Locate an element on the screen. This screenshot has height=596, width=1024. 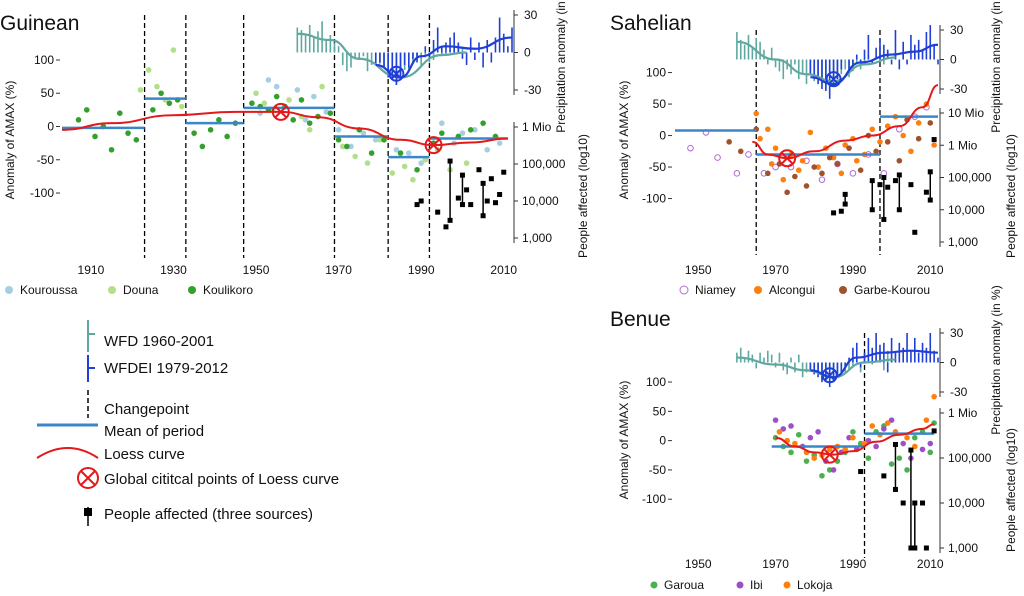
legend-label-lokoja: Lokoja is located at coordinates (815, 585).